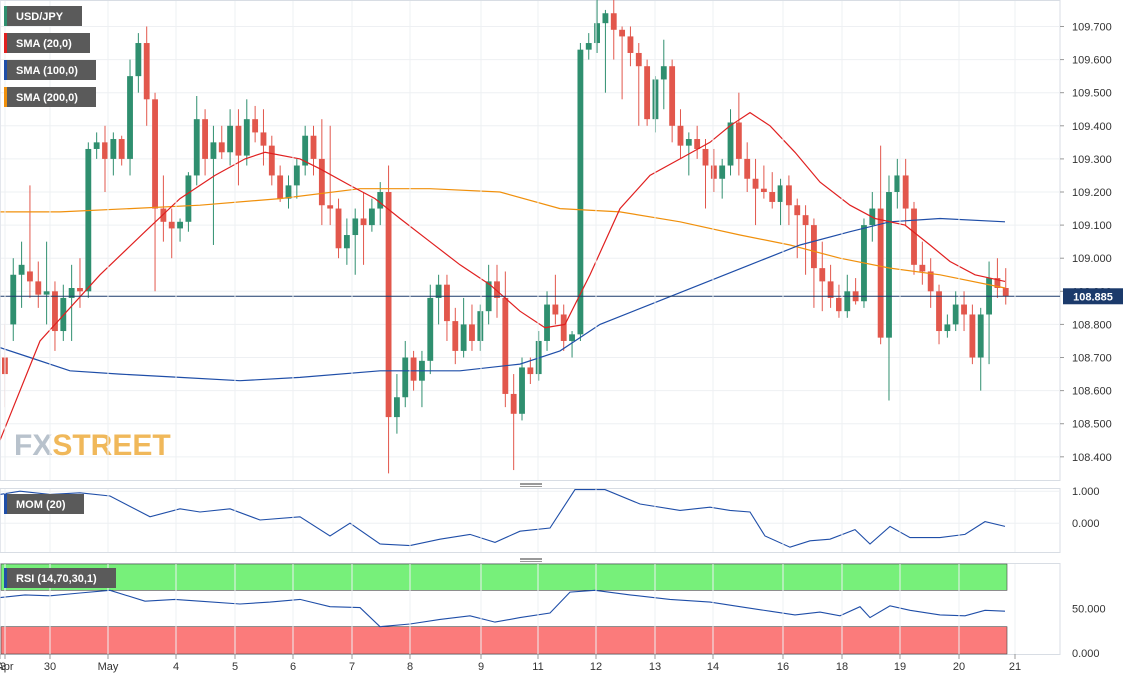 This screenshot has height=679, width=1135. I want to click on current-price-value: 108.885, so click(1093, 297).